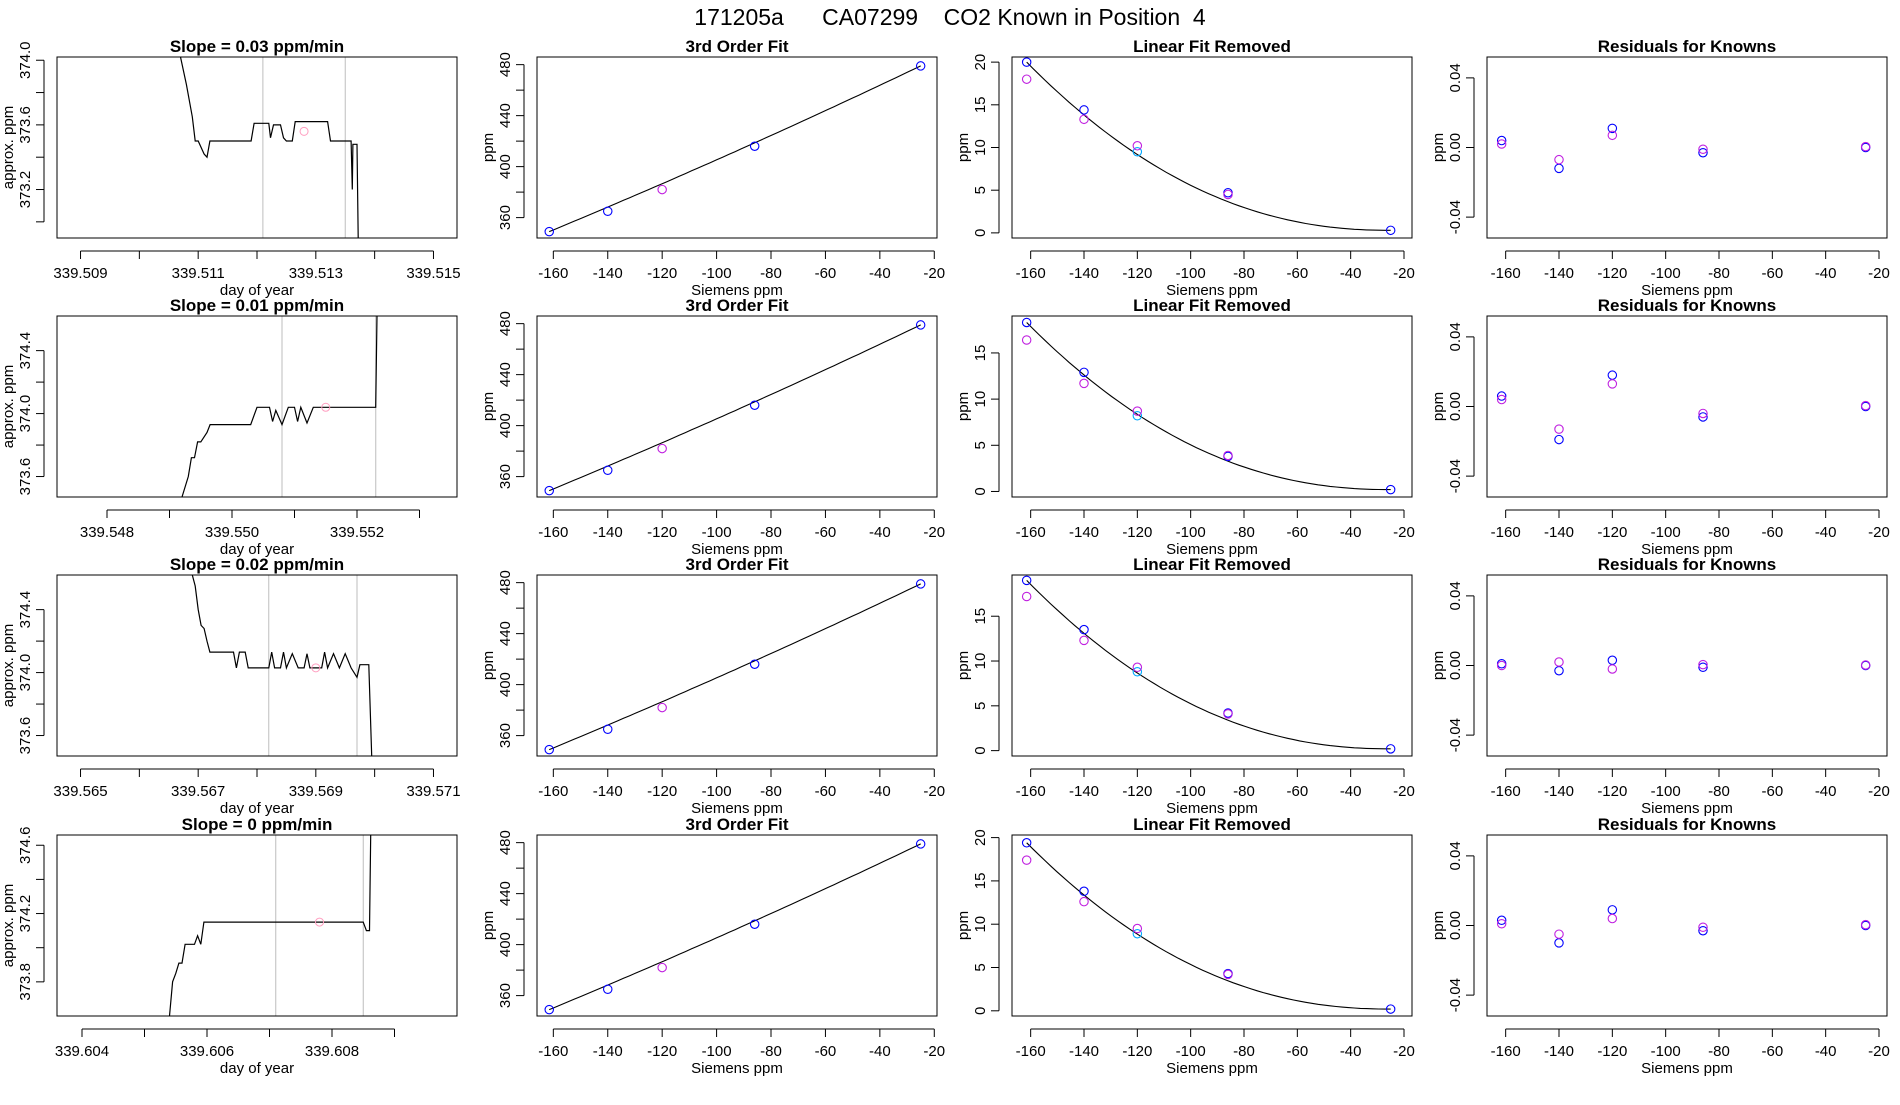 The width and height of the screenshot is (1900, 1105). What do you see at coordinates (980, 616) in the screenshot?
I see `y-tick-label: 15` at bounding box center [980, 616].